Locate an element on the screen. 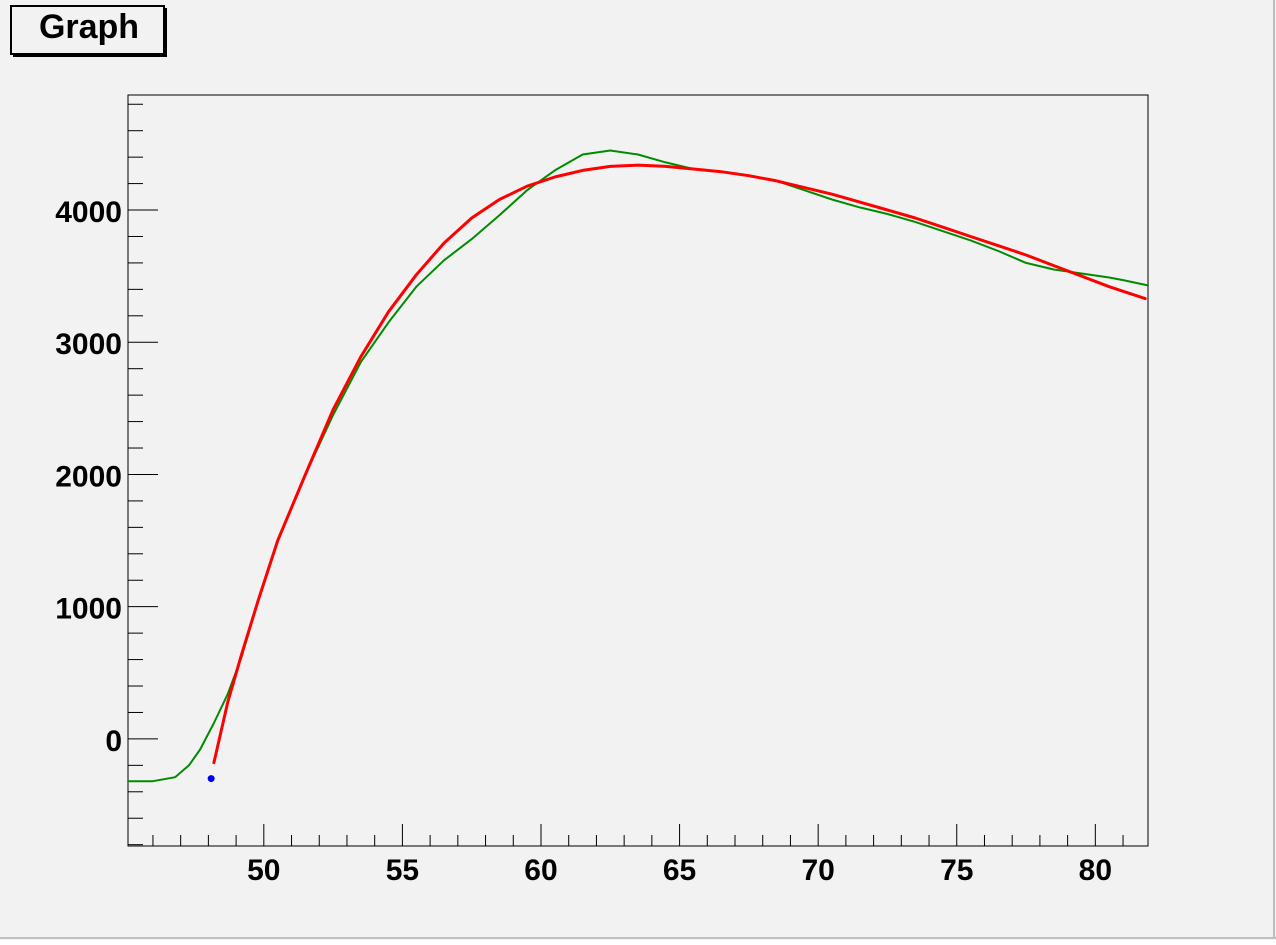 This screenshot has height=945, width=1276. x-tick-label: 80 is located at coordinates (1095, 870).